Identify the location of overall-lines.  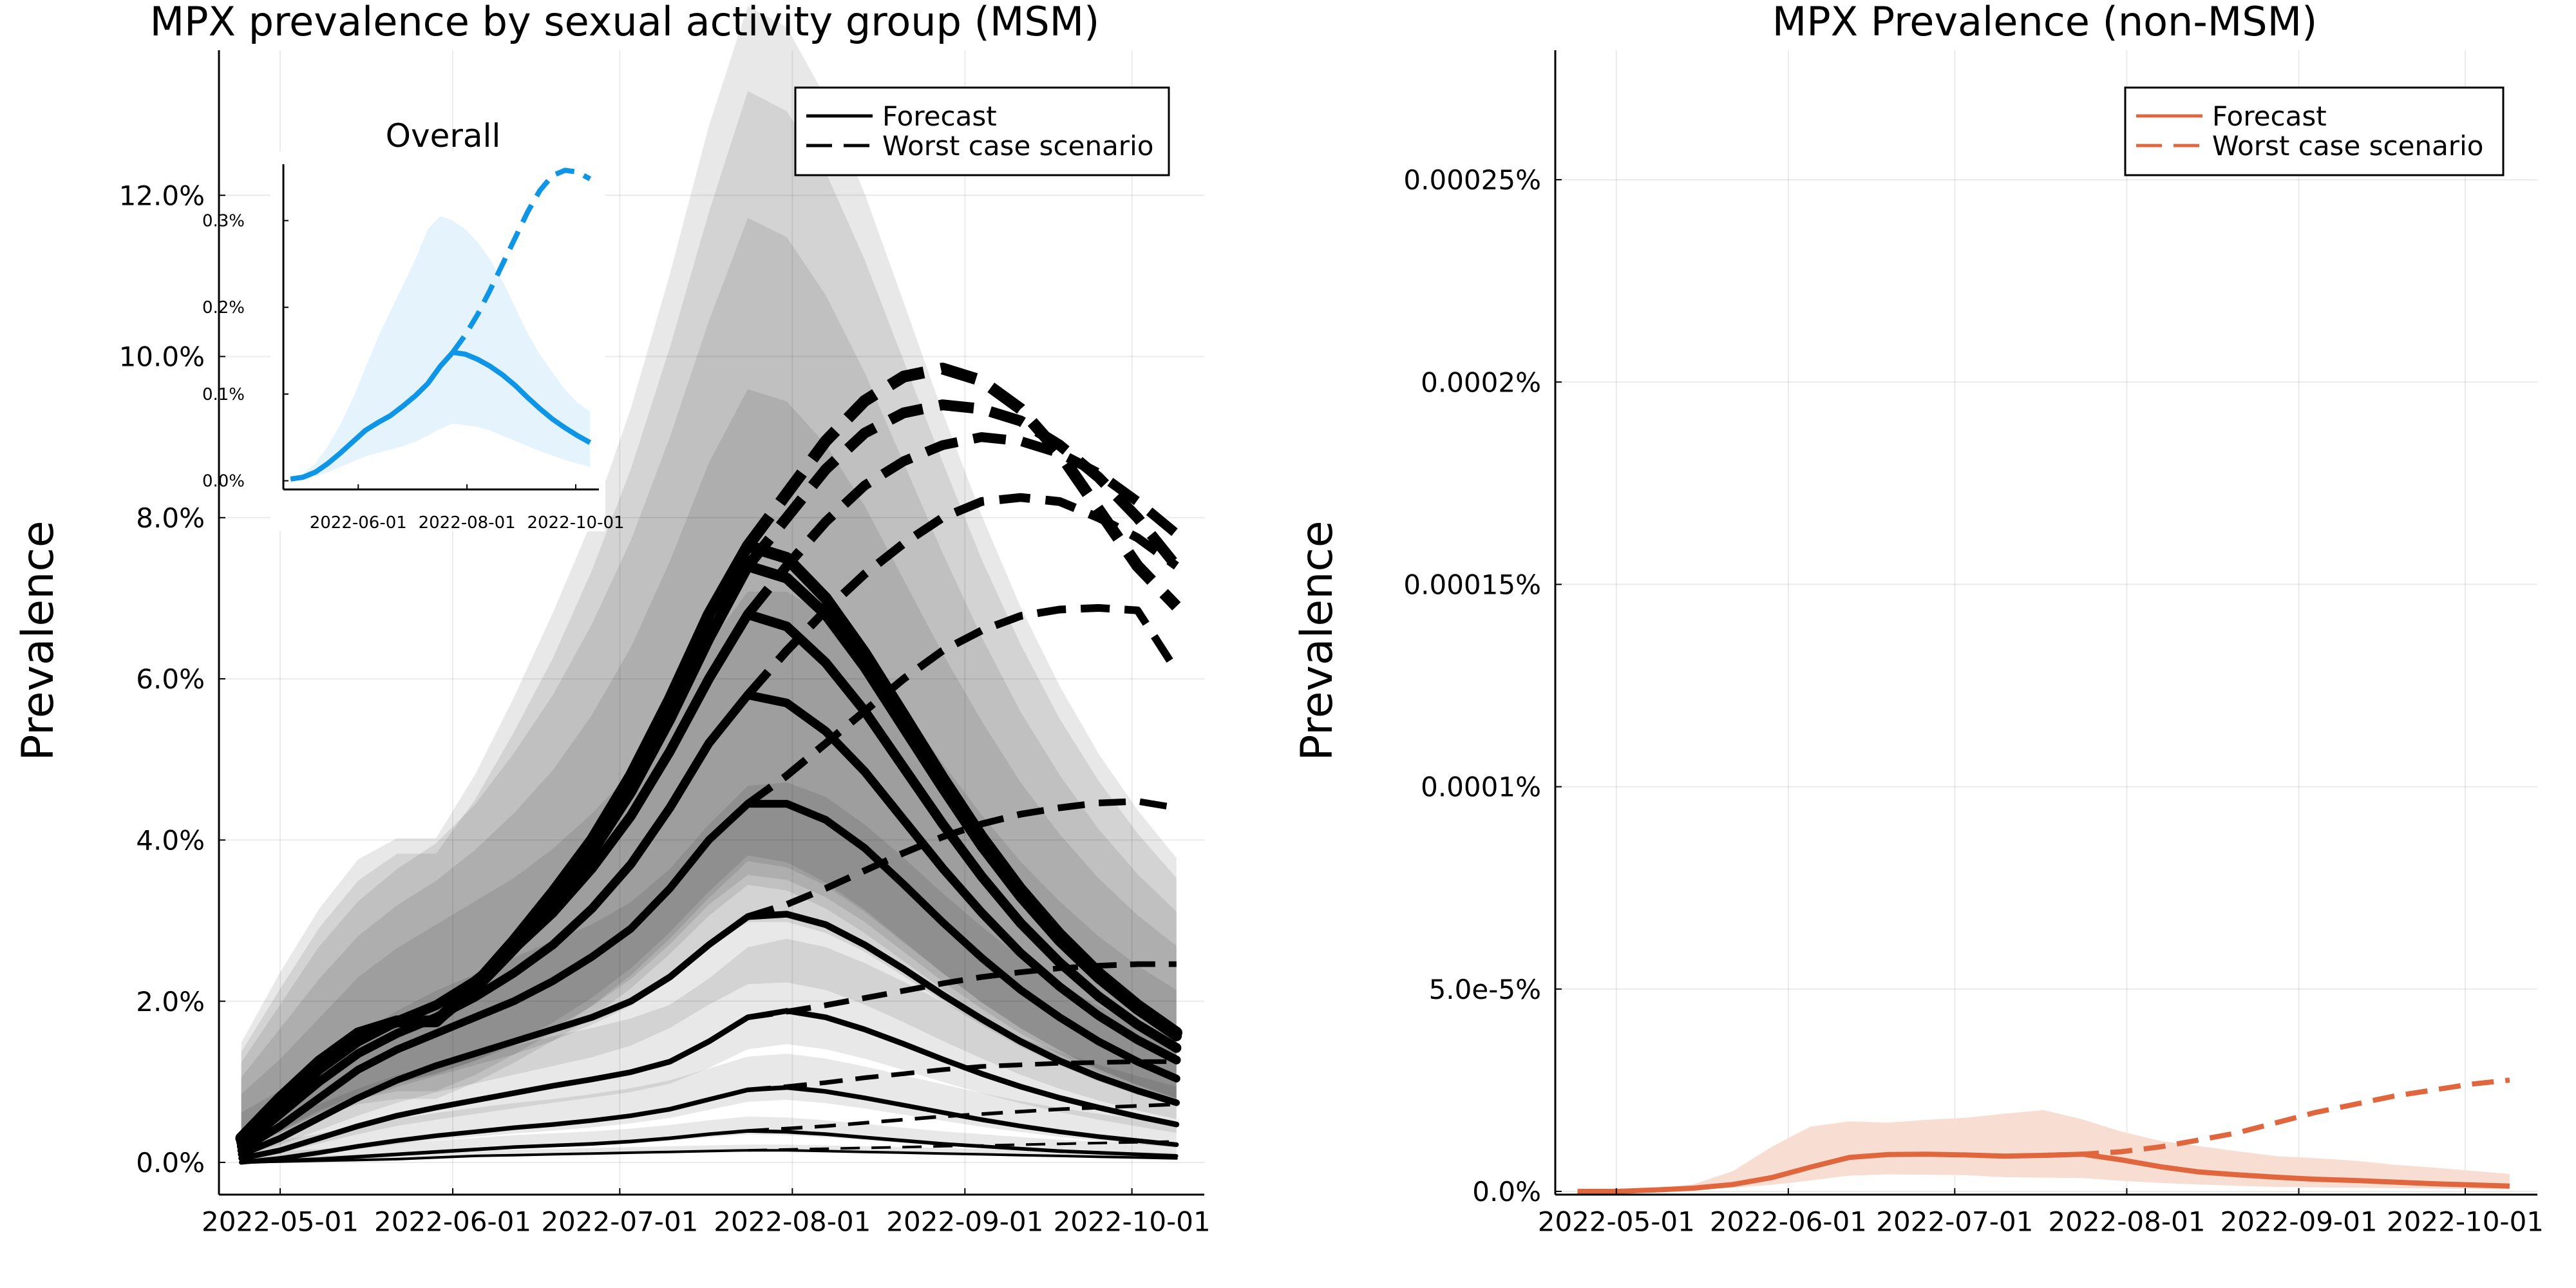
(441, 325).